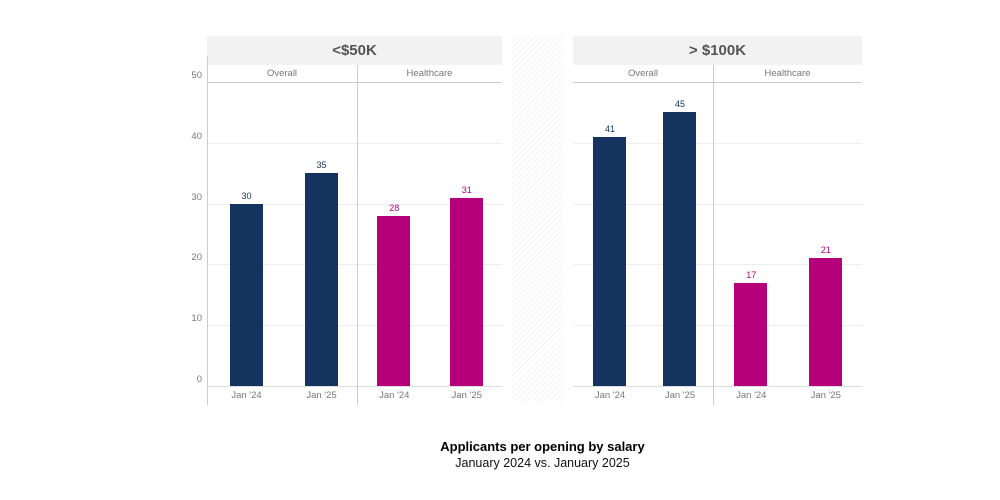  What do you see at coordinates (246, 195) in the screenshot?
I see `data-label: 30` at bounding box center [246, 195].